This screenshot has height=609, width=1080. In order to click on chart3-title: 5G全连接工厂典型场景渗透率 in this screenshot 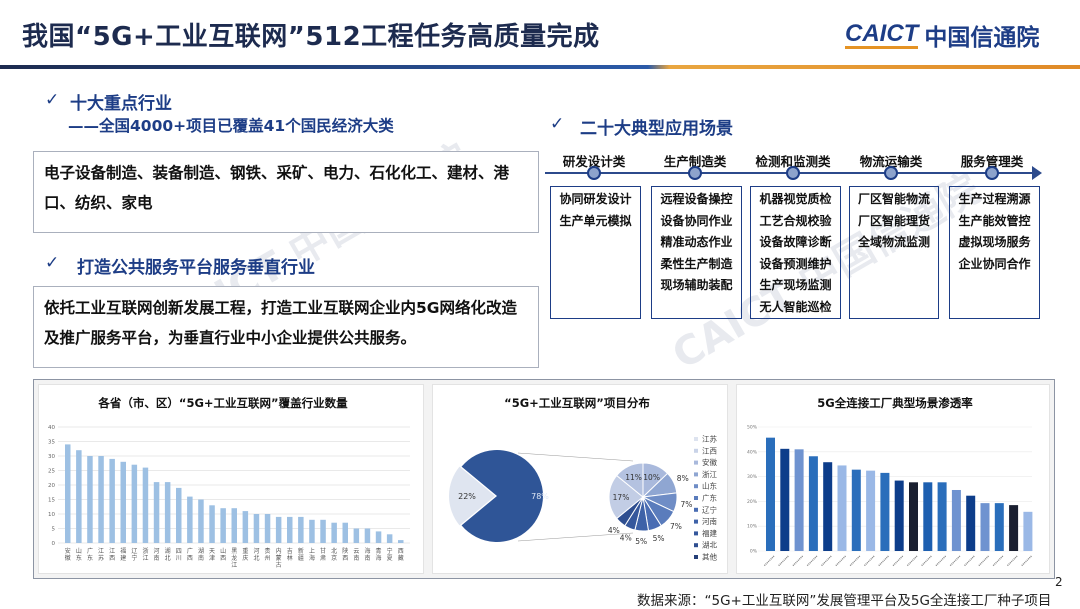, I will do `click(895, 403)`.